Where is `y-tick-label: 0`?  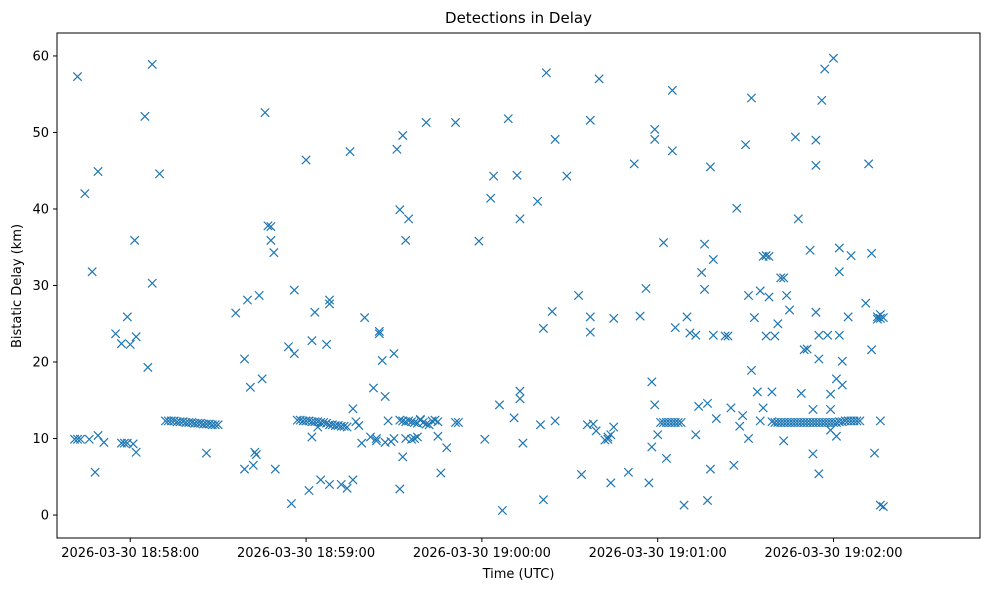
y-tick-label: 0 is located at coordinates (45, 516).